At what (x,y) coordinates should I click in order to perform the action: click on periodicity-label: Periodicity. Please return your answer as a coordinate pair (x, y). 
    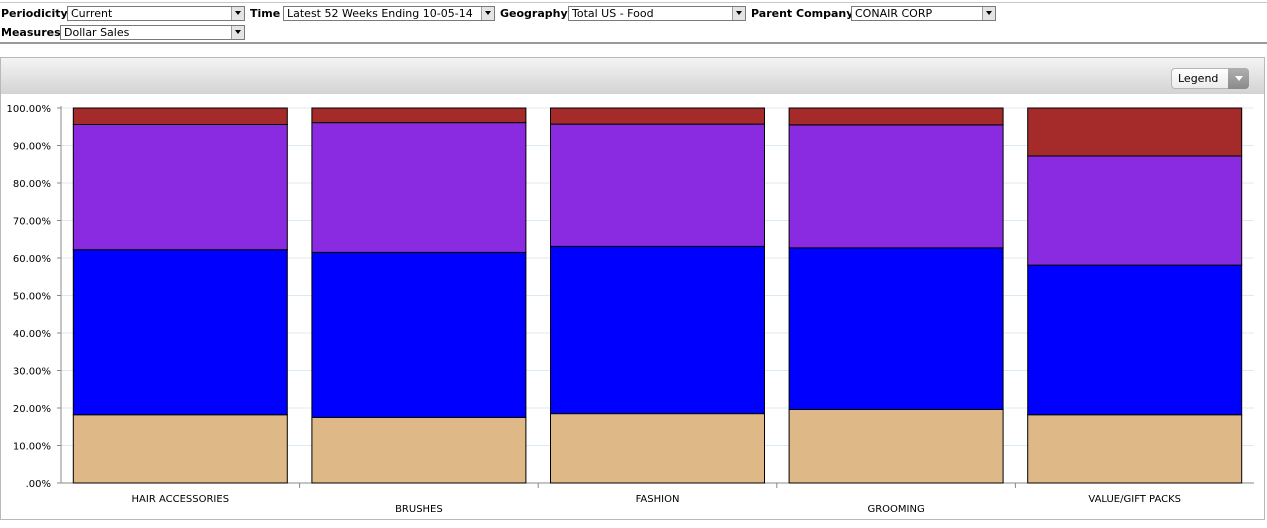
    Looking at the image, I should click on (34, 13).